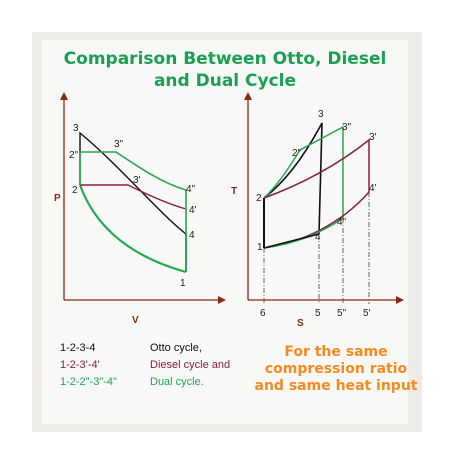 This screenshot has width=452, height=452. I want to click on ts-point-3: 3, so click(321, 114).